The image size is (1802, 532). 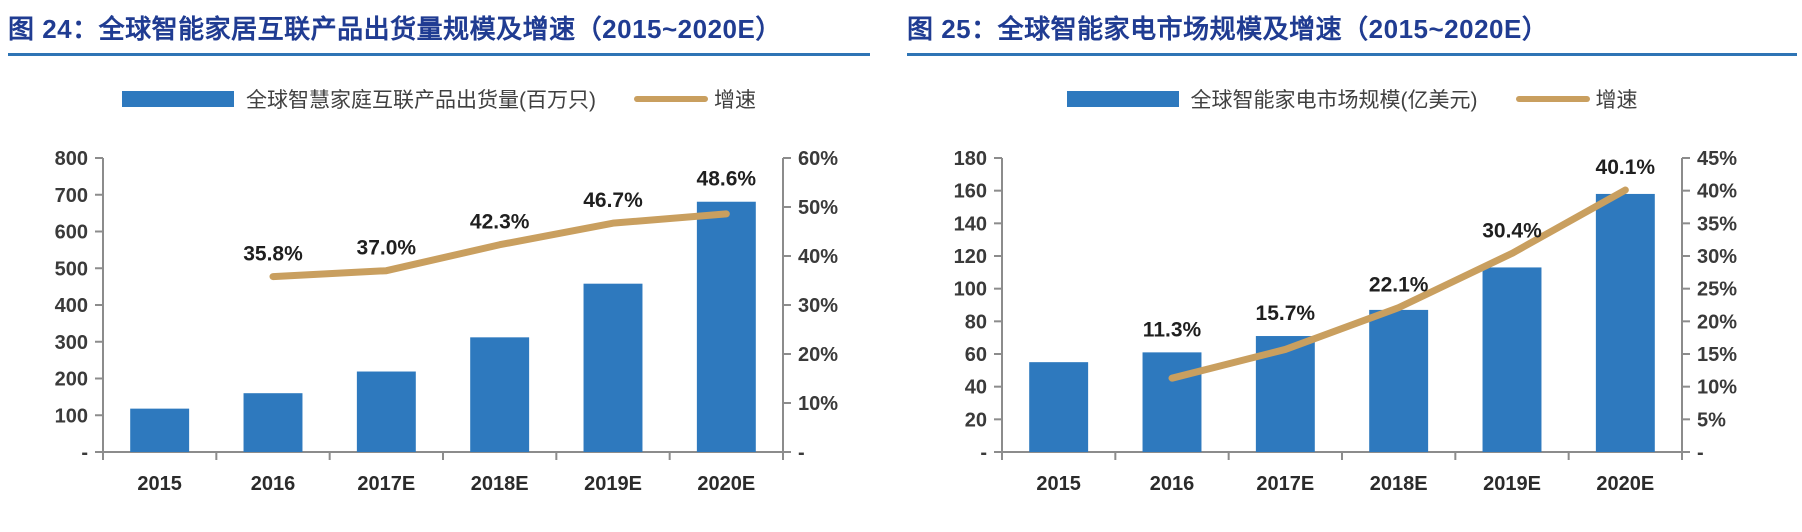 What do you see at coordinates (71, 306) in the screenshot?
I see `y-axis-tick-label: 400` at bounding box center [71, 306].